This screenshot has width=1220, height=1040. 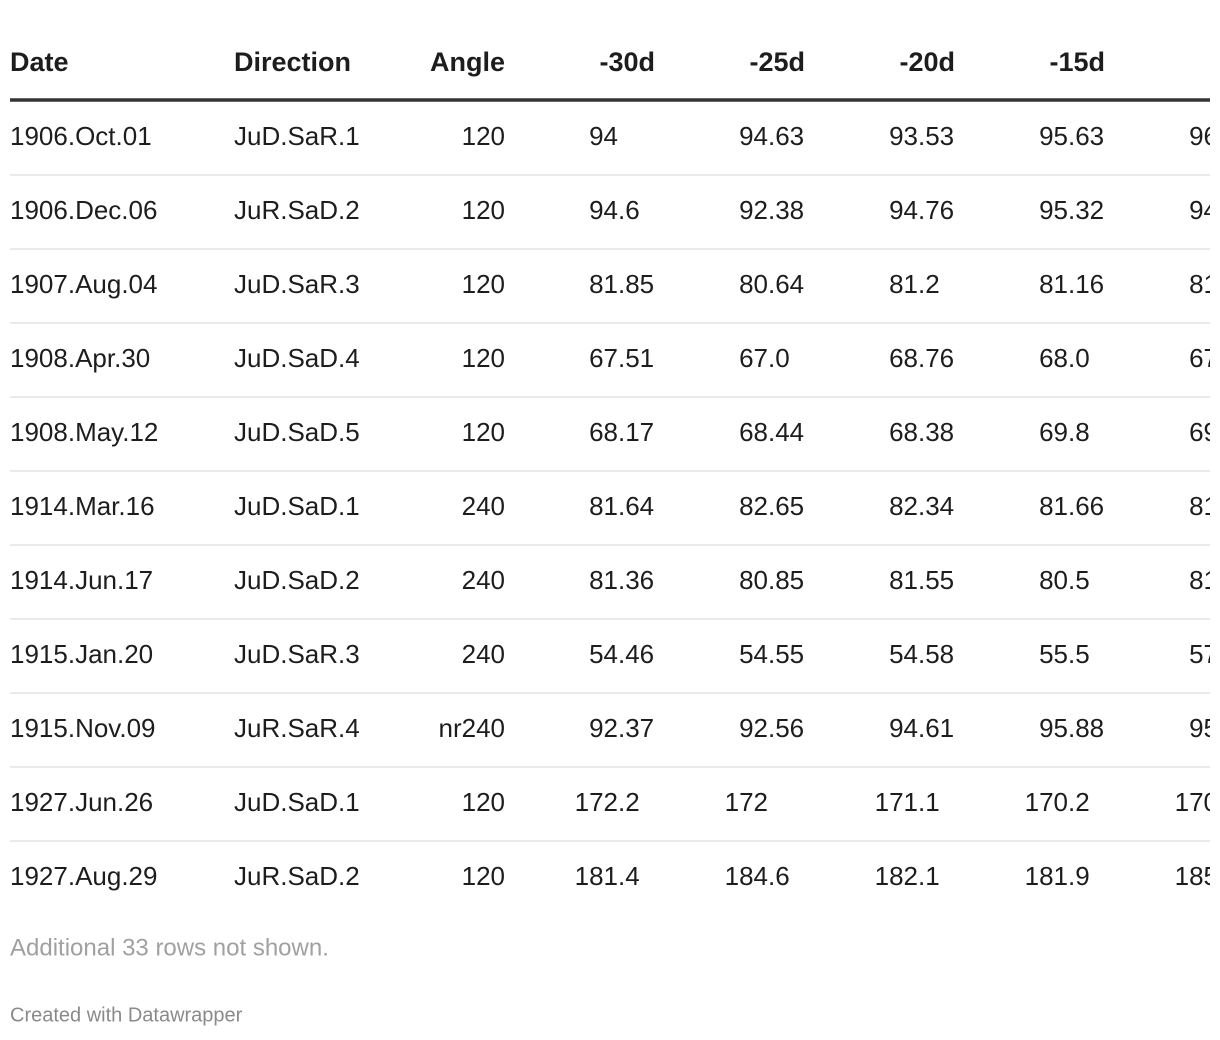 What do you see at coordinates (1203, 358) in the screenshot?
I see `cell: 67` at bounding box center [1203, 358].